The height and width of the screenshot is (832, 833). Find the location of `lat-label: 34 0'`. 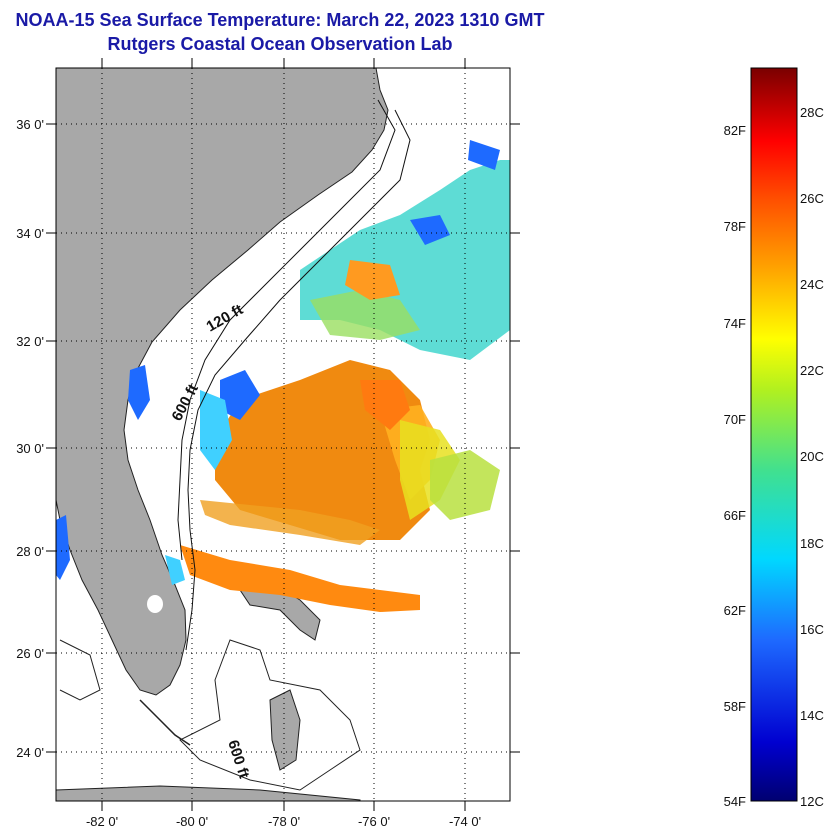

lat-label: 34 0' is located at coordinates (30, 233).